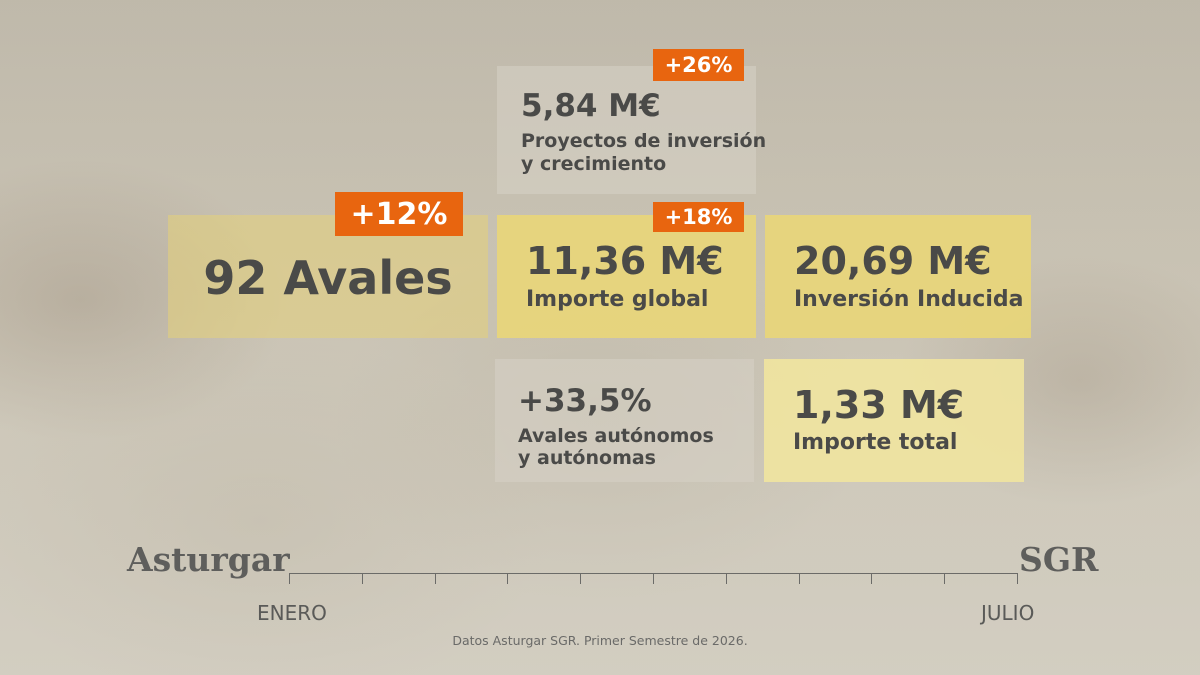 The width and height of the screenshot is (1200, 675). What do you see at coordinates (644, 141) in the screenshot?
I see `proyectos-label-line1: Proyectos de inversión` at bounding box center [644, 141].